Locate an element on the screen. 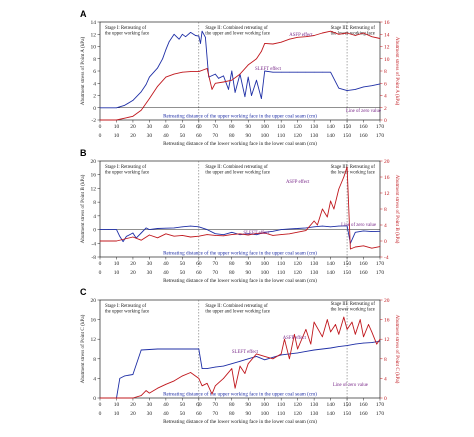 This screenshot has height=437, width=474. x-tick-label: 10 is located at coordinates (117, 414).